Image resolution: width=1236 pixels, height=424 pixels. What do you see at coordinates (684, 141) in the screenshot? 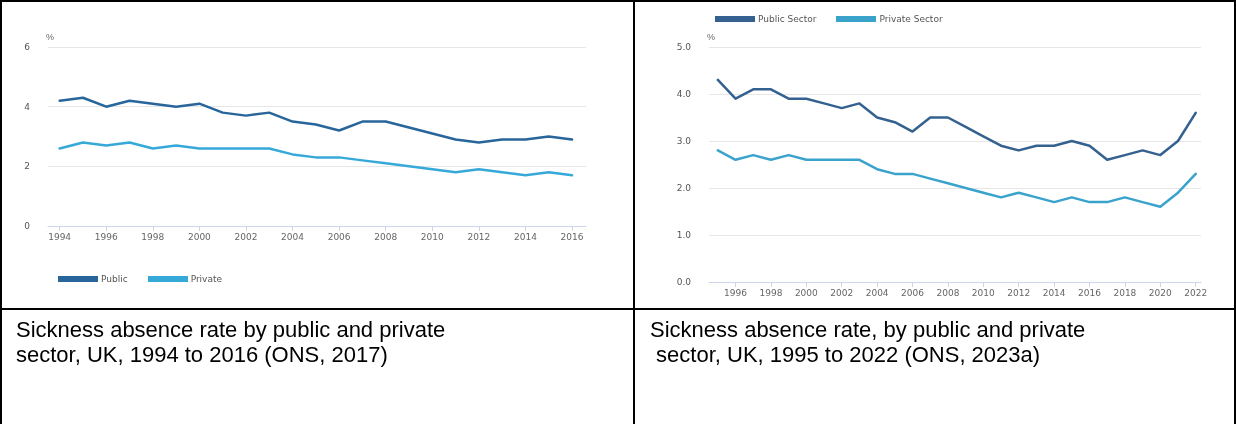
I see `y-tick-label: 3.0` at bounding box center [684, 141].